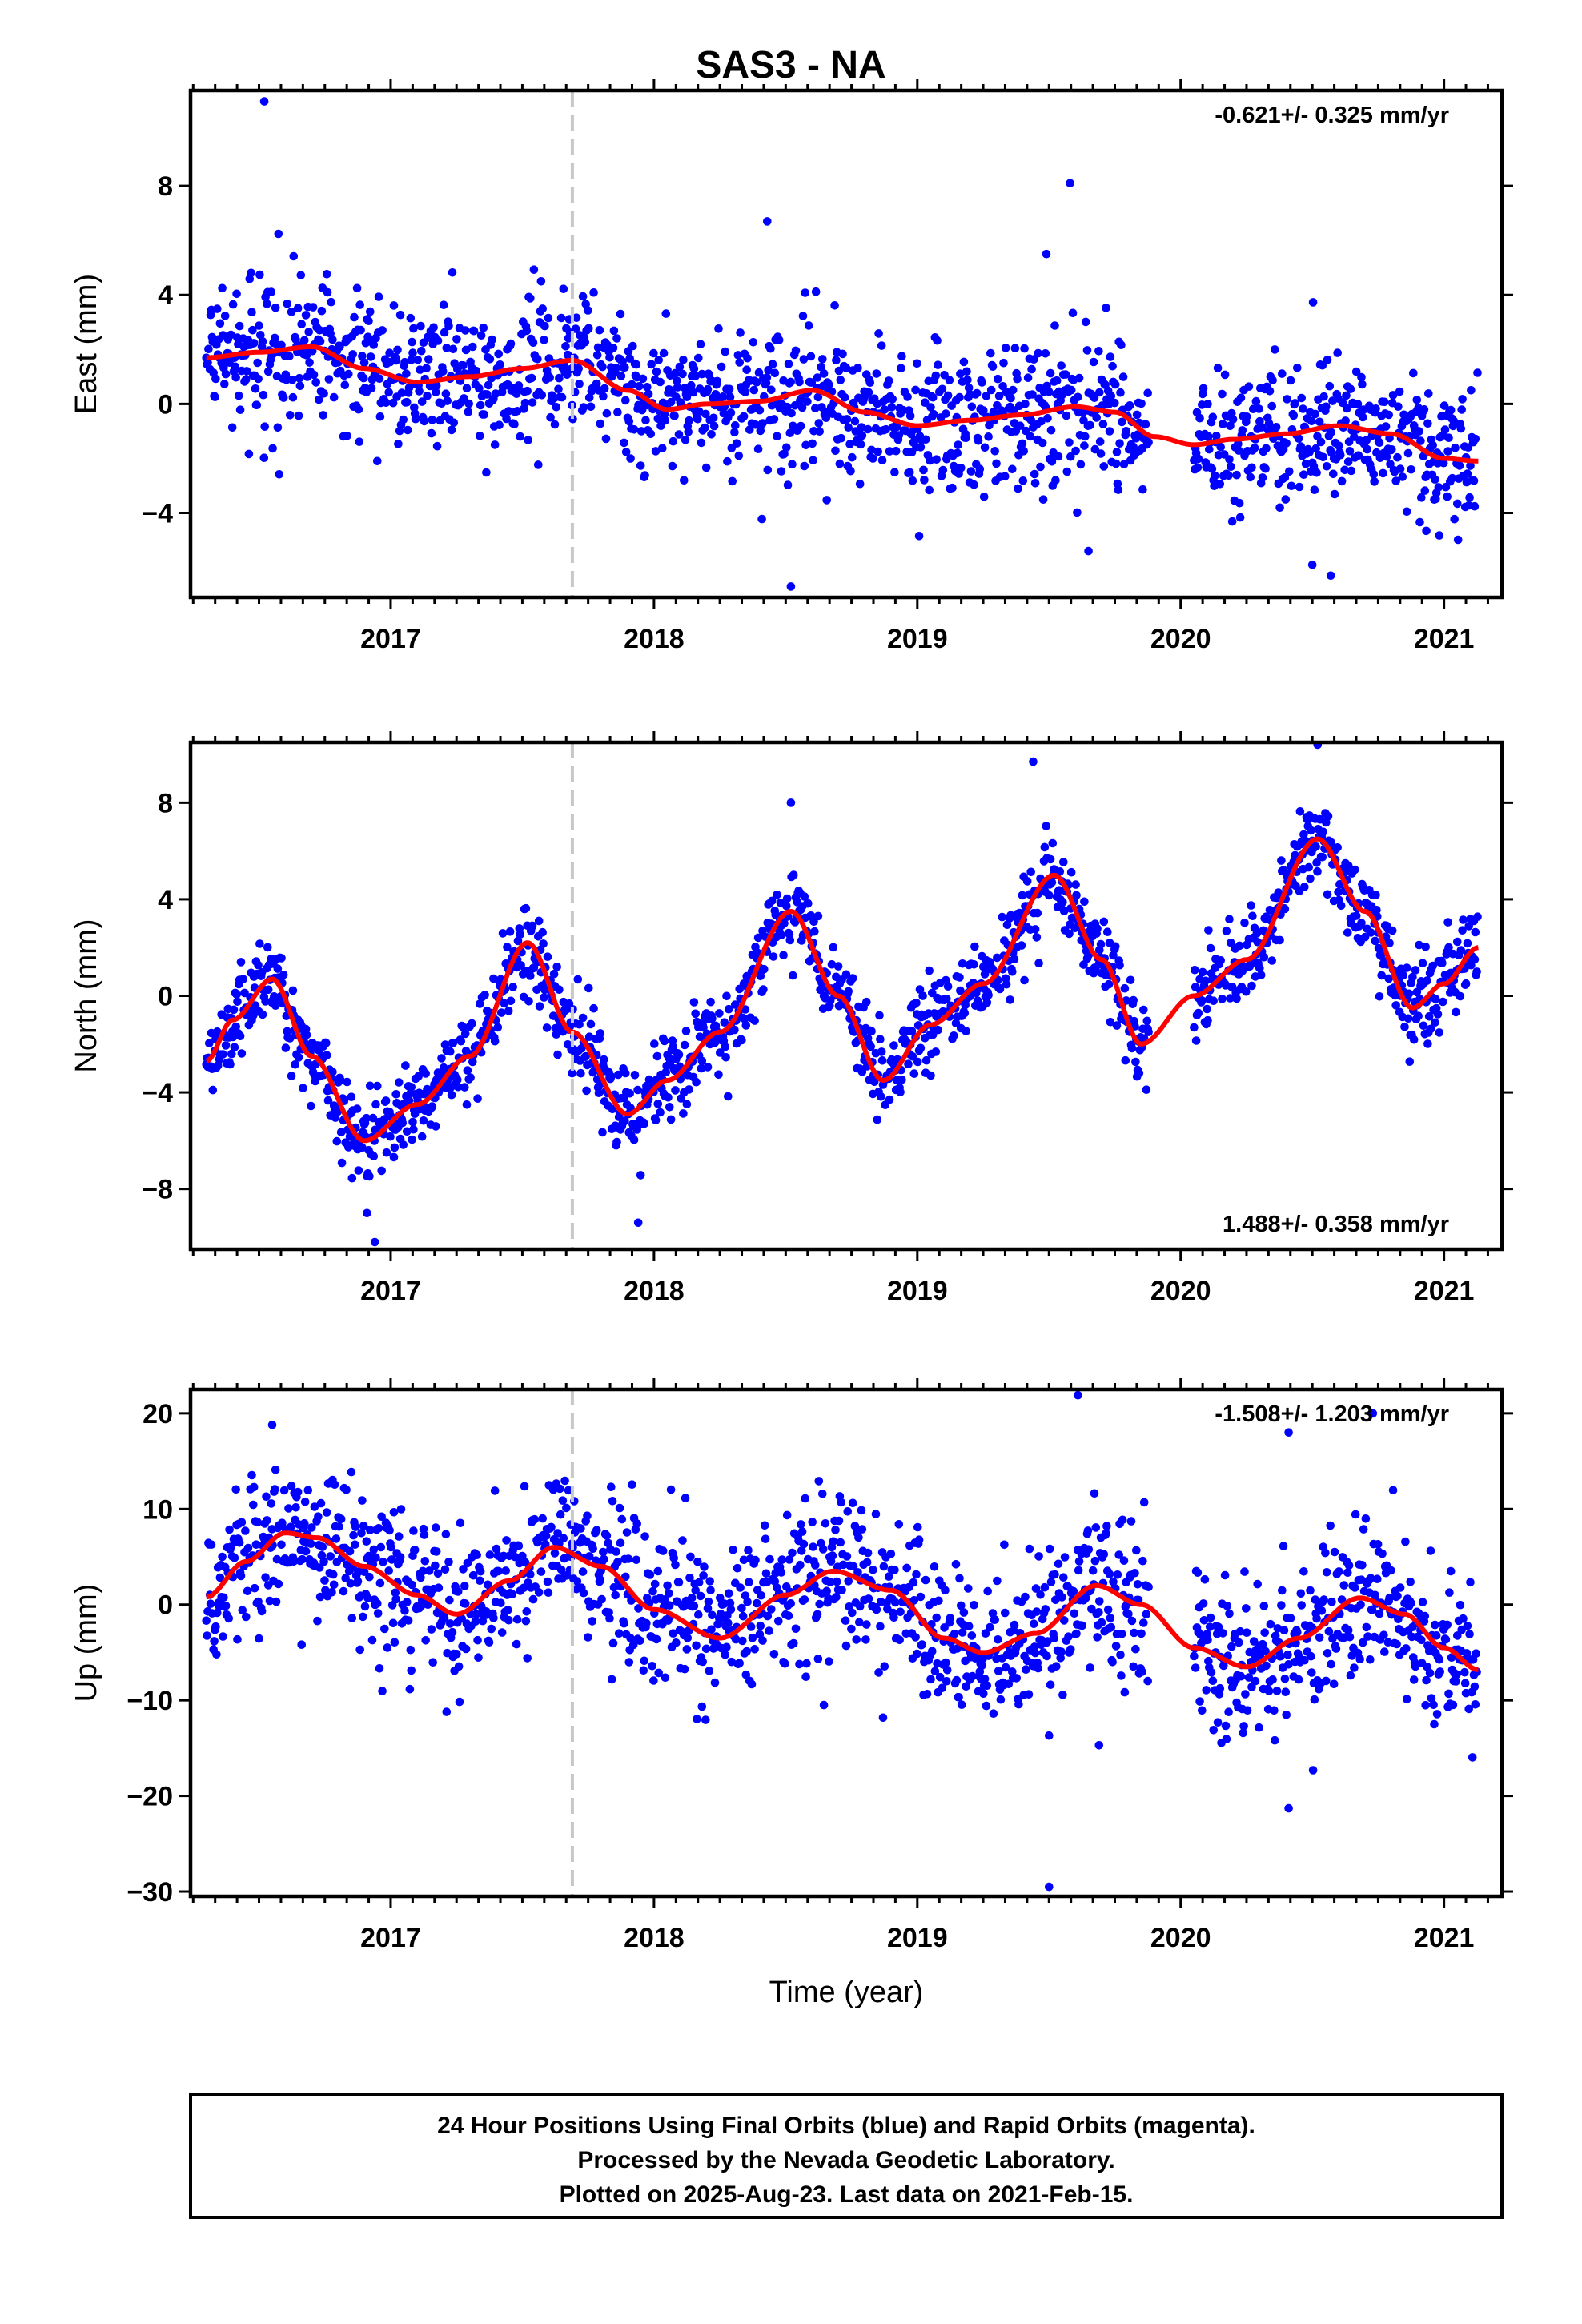 The width and height of the screenshot is (1582, 2324). Describe the element at coordinates (1336, 1224) in the screenshot. I see `velocity-rate-label: 1.488+/- 0.358 mm/yr` at that location.